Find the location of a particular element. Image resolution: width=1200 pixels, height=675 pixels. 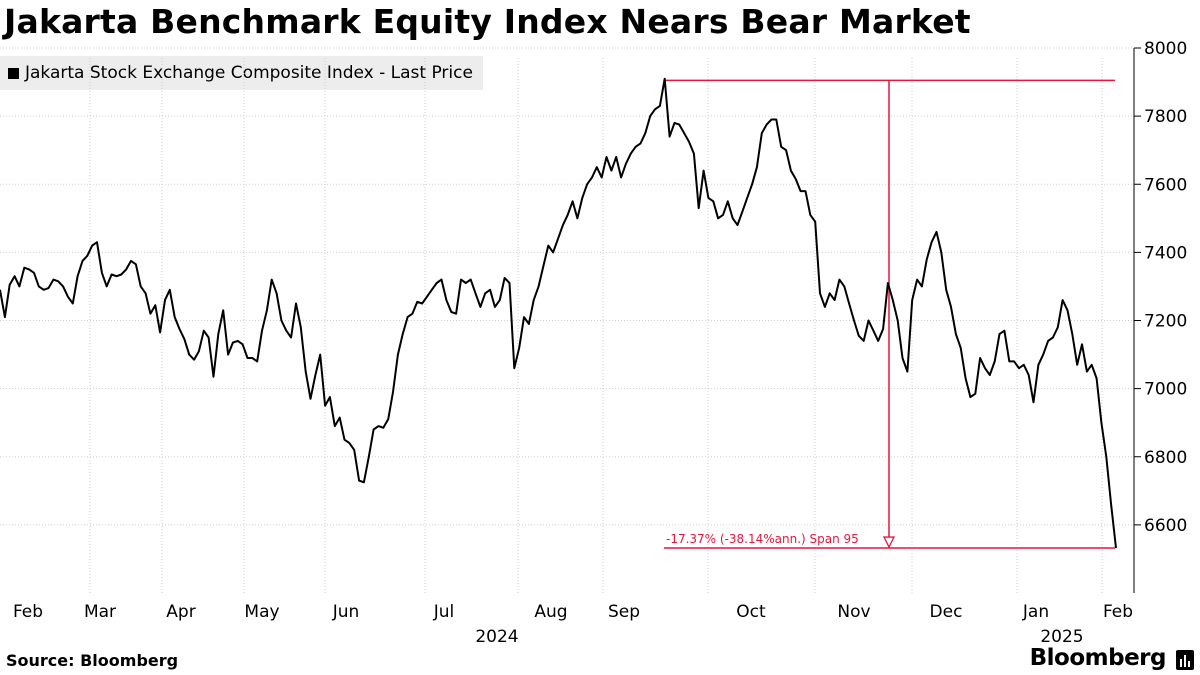

y-tick-label: 7800 is located at coordinates (1165, 117).